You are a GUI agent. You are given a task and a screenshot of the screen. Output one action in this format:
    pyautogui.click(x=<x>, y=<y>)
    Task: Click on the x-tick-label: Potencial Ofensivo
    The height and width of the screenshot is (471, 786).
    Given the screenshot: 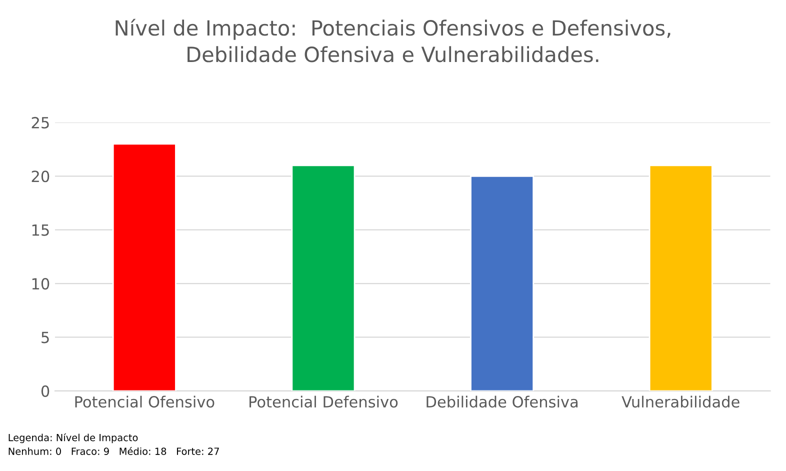 What is the action you would take?
    pyautogui.click(x=144, y=402)
    